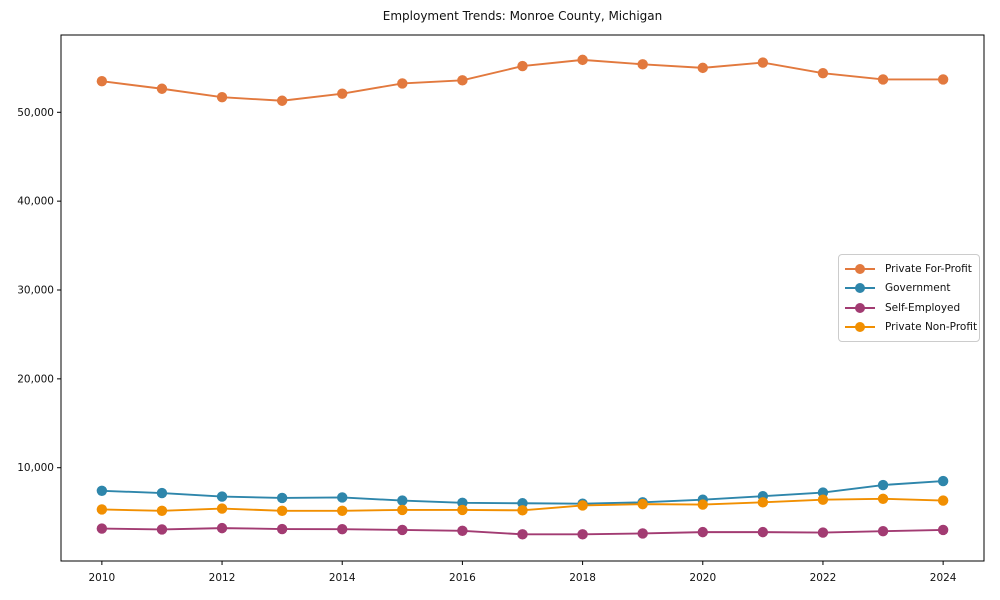 The image size is (1000, 600). I want to click on x-tick-label: 2016, so click(462, 578).